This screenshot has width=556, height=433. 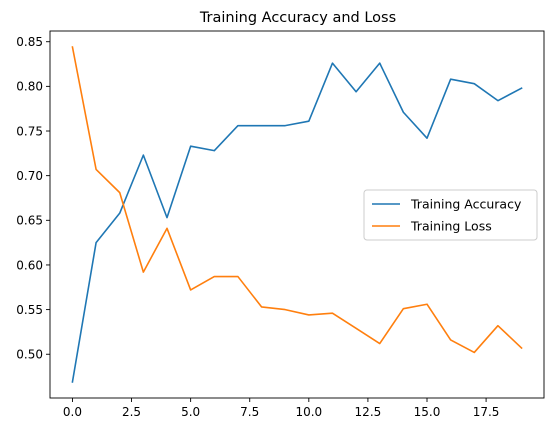 What do you see at coordinates (29, 310) in the screenshot?
I see `y-tick-label: 0.55` at bounding box center [29, 310].